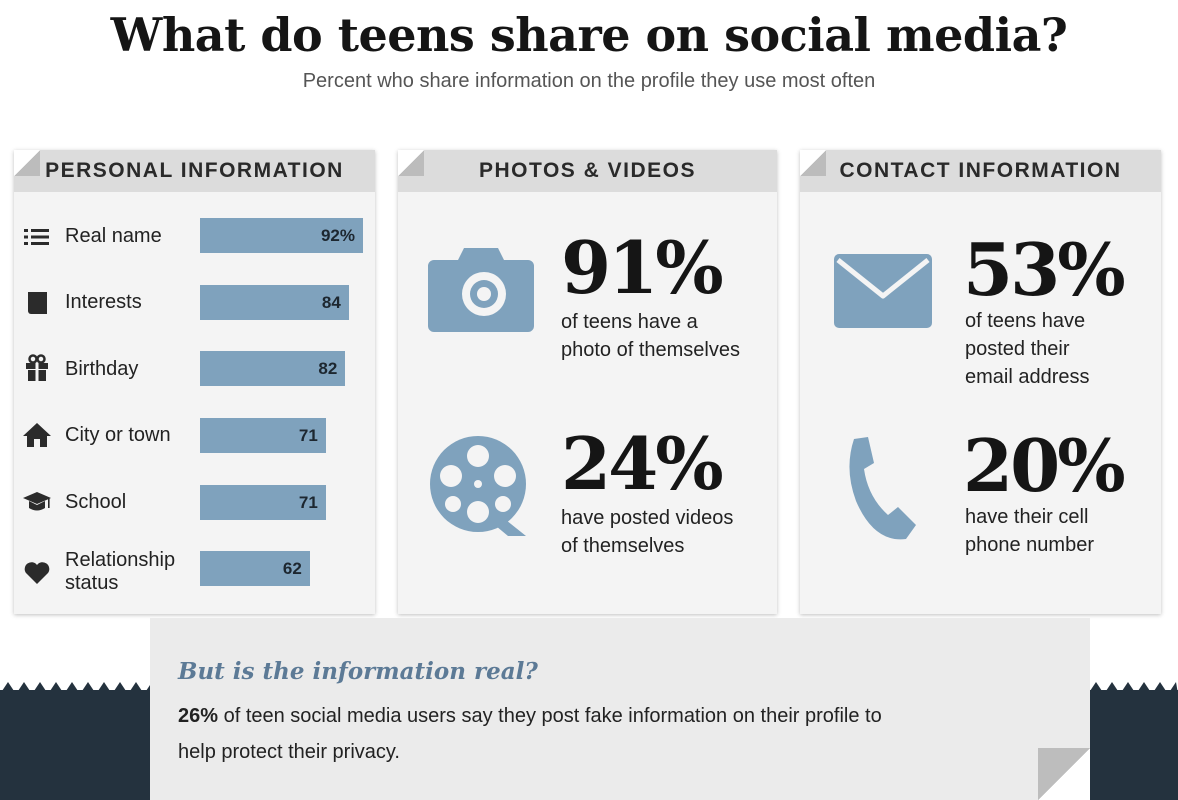  Describe the element at coordinates (1064, 774) in the screenshot. I see `note-corner-fold` at that location.